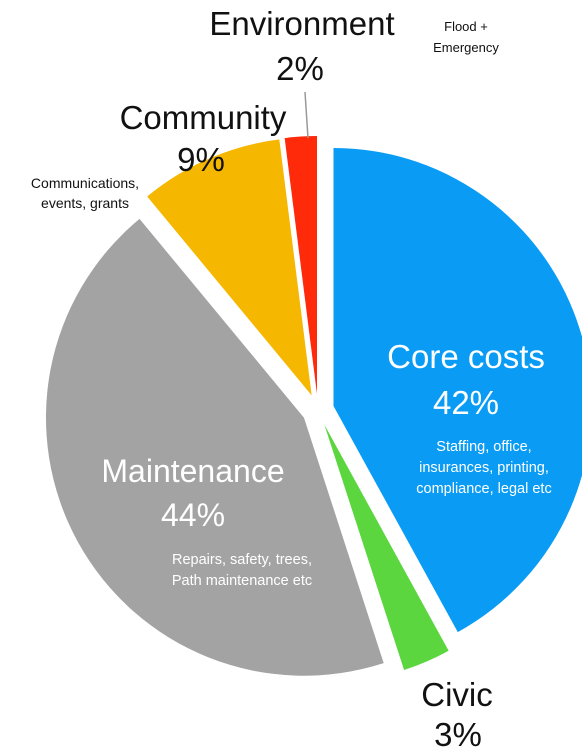  Describe the element at coordinates (85, 183) in the screenshot. I see `community-description-line-1: Communications,` at that location.